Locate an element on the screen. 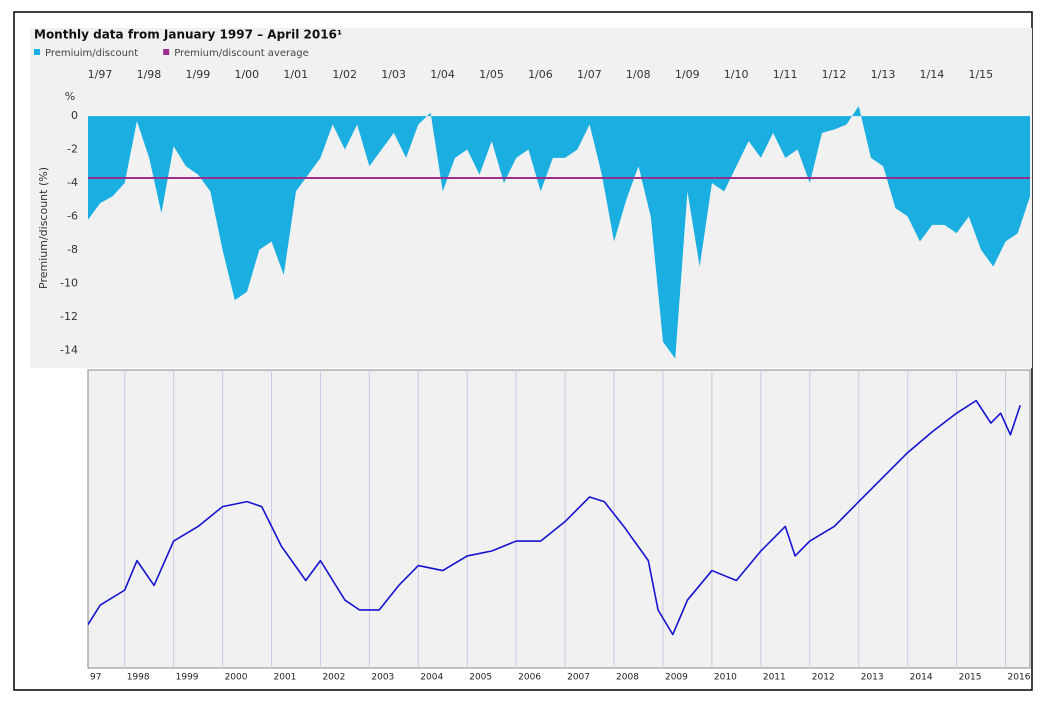 This screenshot has height=704, width=1045. y-axis-label: Premium/discount (%) is located at coordinates (43, 228).